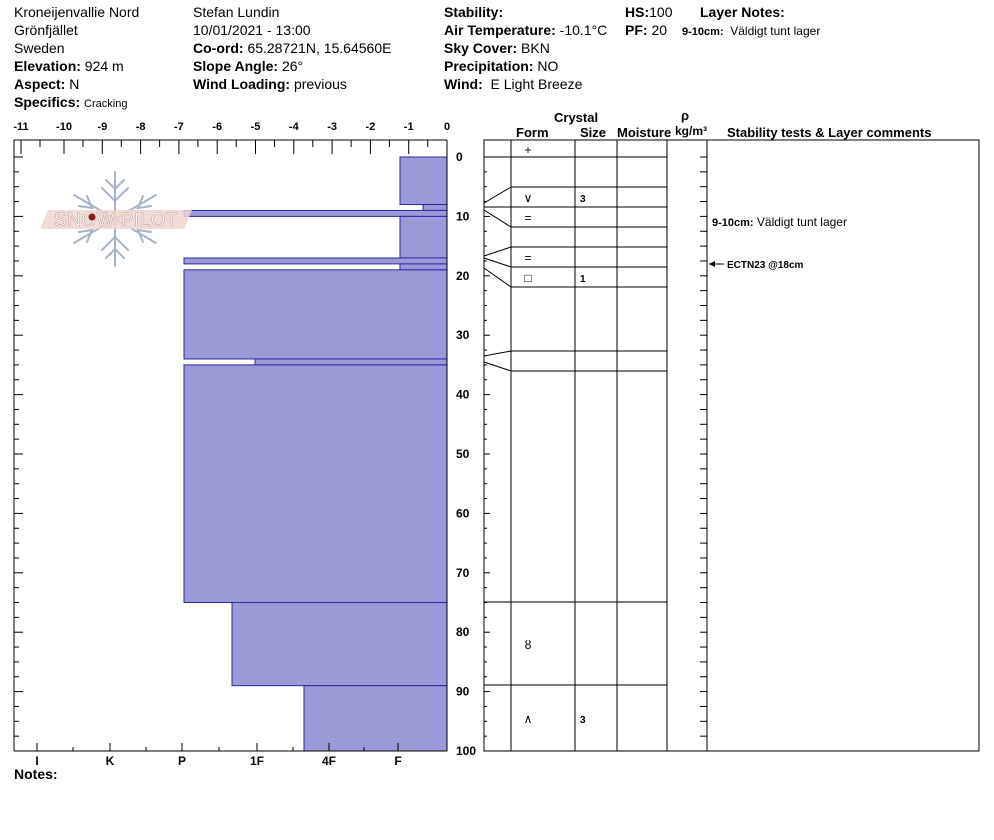 The width and height of the screenshot is (994, 840). Describe the element at coordinates (329, 761) in the screenshot. I see `hardness-tick-label: 4F` at that location.